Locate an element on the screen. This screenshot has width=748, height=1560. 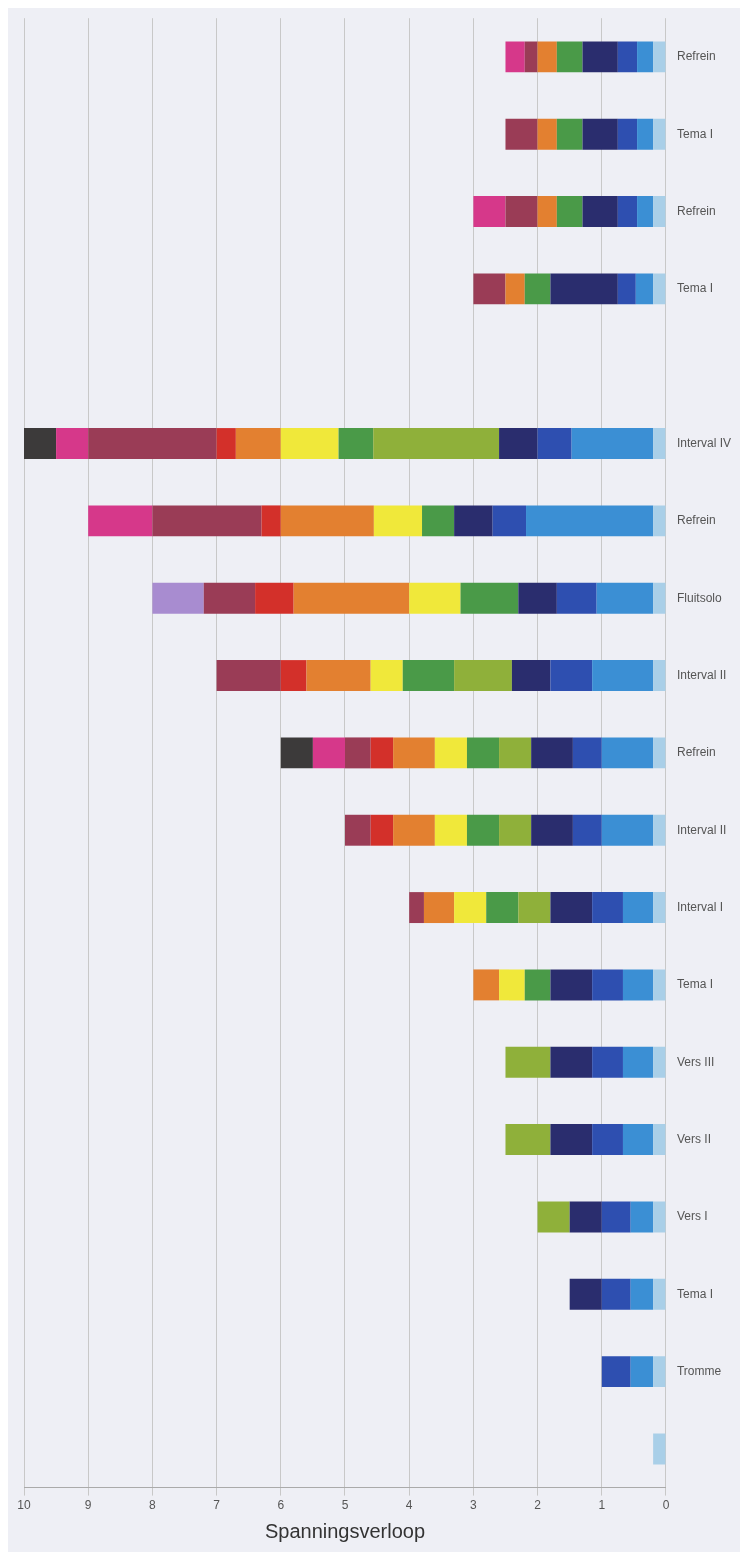
x-tick-label: 0 is located at coordinates (666, 1505).